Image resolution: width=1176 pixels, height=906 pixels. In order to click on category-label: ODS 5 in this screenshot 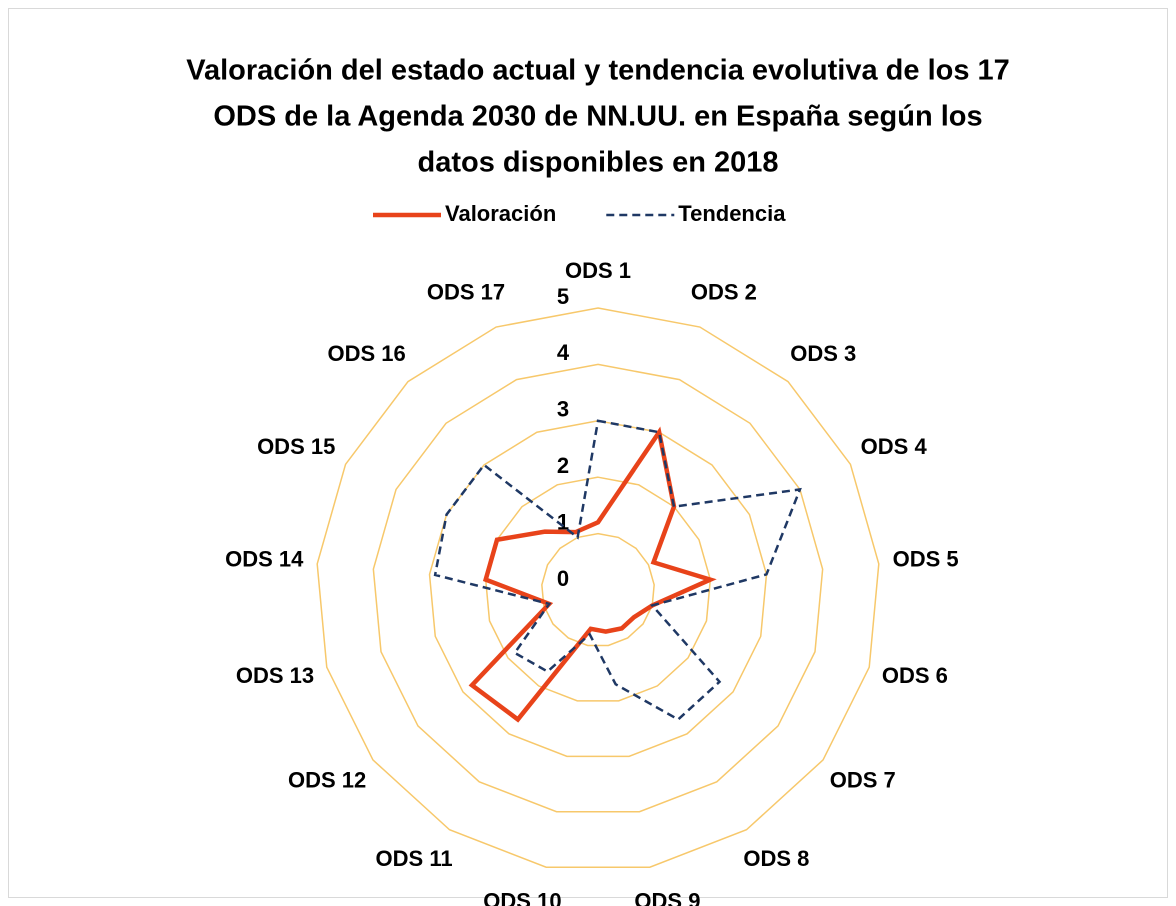, I will do `click(926, 558)`.